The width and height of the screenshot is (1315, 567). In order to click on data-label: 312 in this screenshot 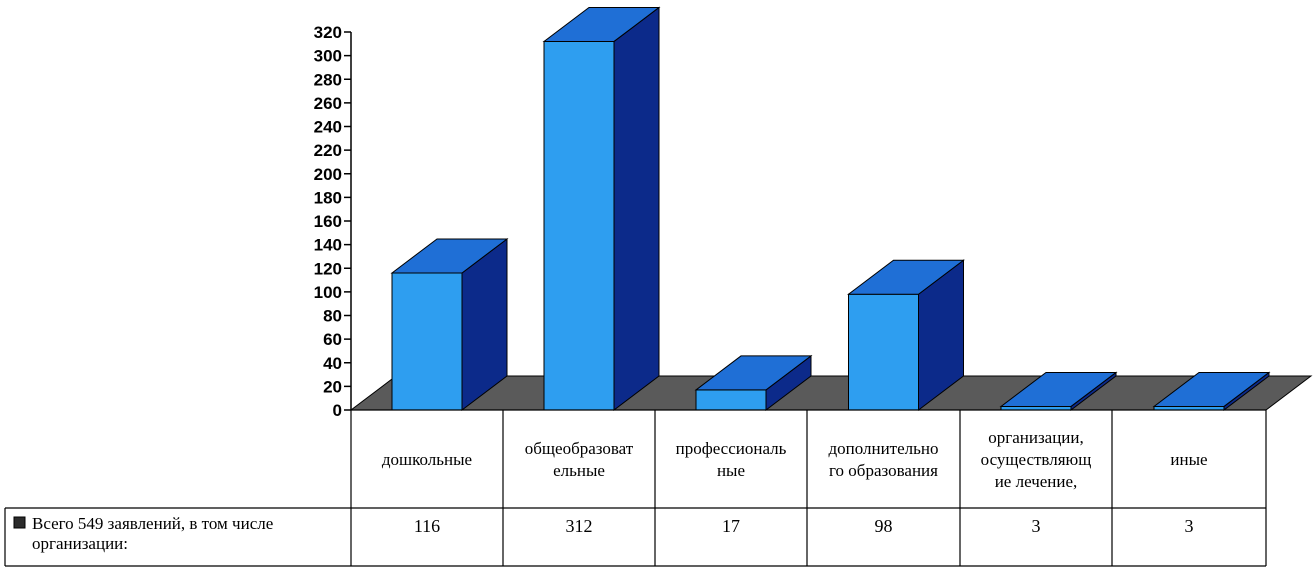, I will do `click(579, 526)`.